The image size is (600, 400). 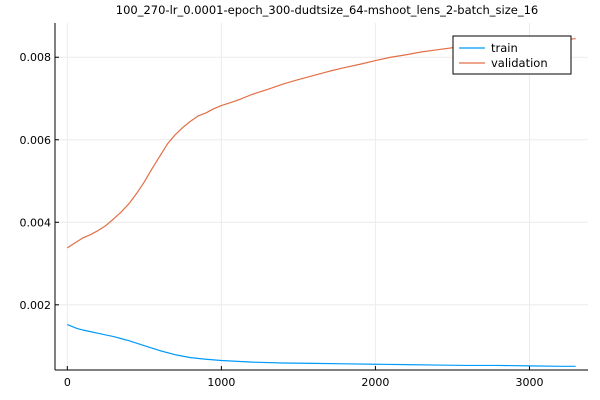 What do you see at coordinates (519, 63) in the screenshot?
I see `legend-label-validation: validation` at bounding box center [519, 63].